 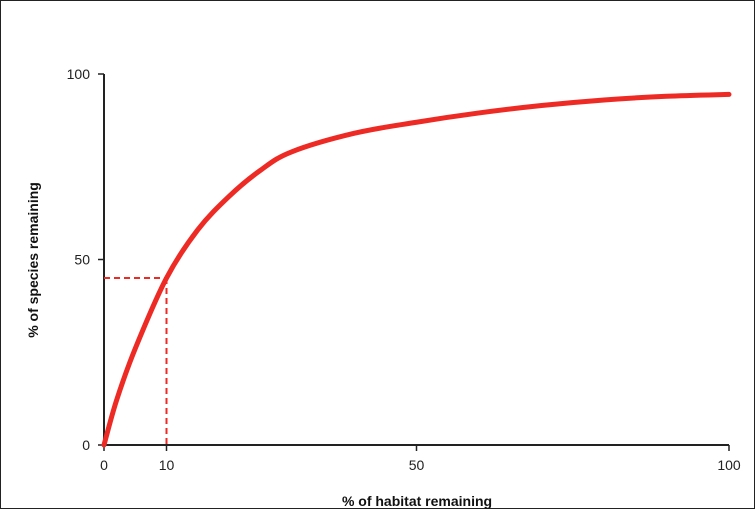 I want to click on x-tick-label: 10, so click(x=167, y=465).